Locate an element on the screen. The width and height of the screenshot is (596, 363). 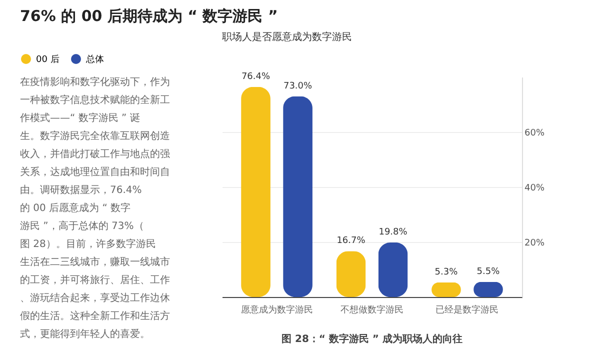
text: 76.4% is located at coordinates (255, 77).